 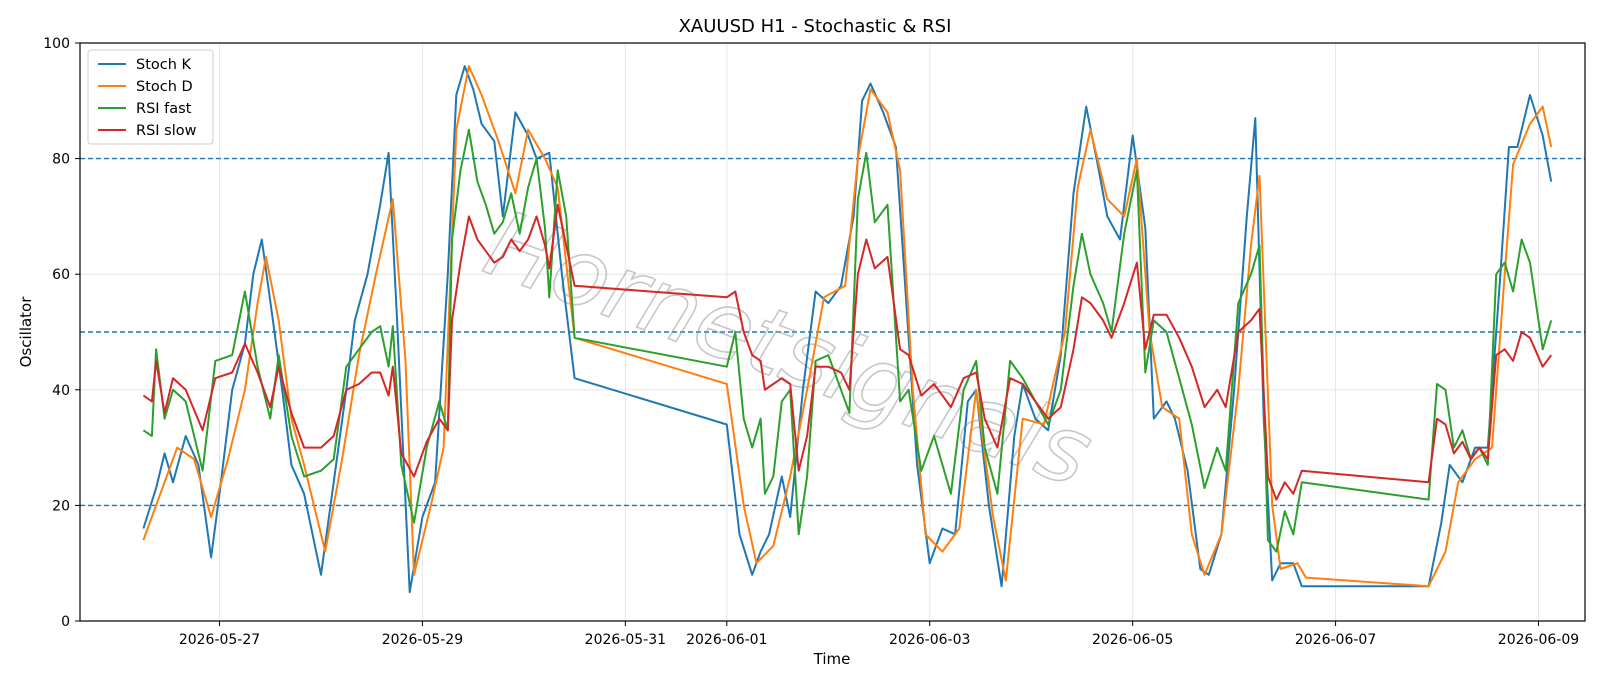 I want to click on legend-label: Stoch K, so click(x=164, y=65).